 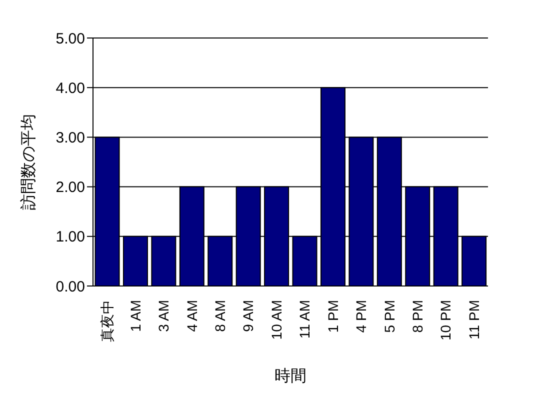 I want to click on x-tick-label: 10 AM, so click(x=276, y=320).